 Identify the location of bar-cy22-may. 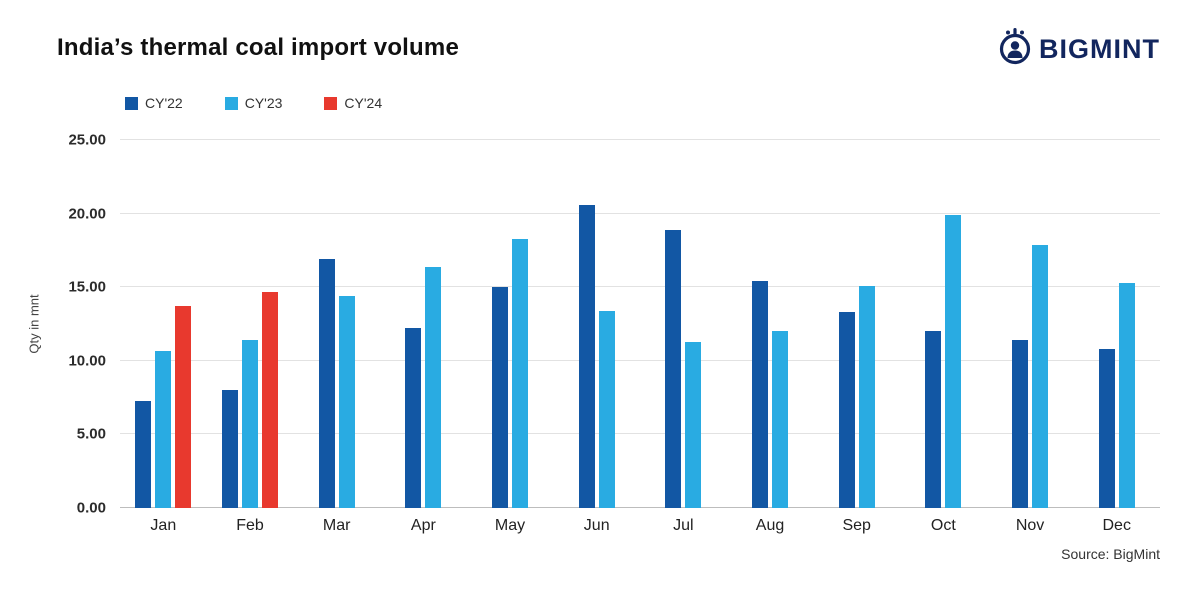
(500, 397).